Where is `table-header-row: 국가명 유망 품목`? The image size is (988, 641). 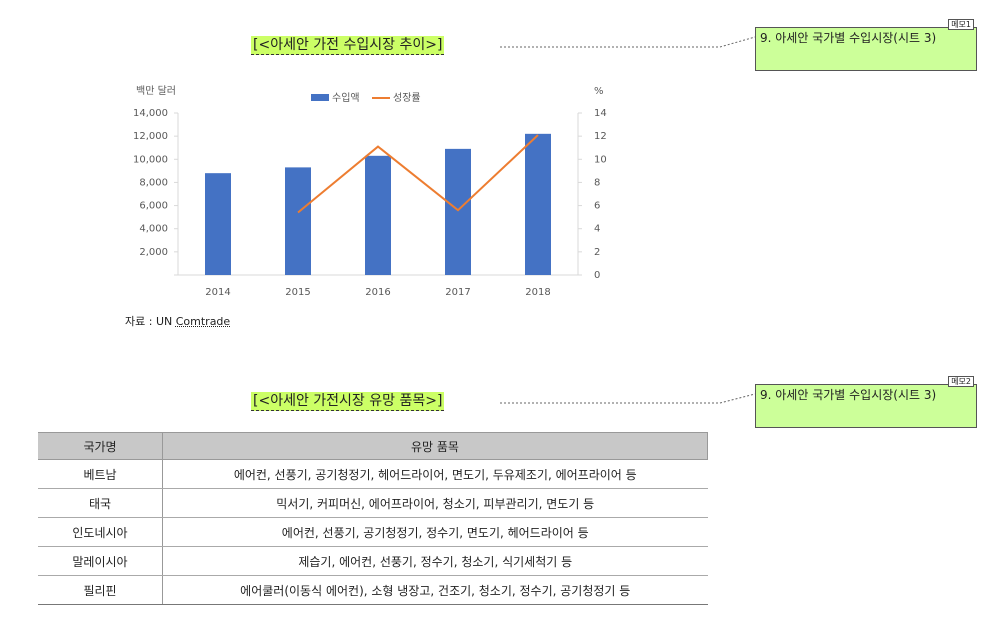
table-header-row: 국가명 유망 품목 is located at coordinates (373, 446).